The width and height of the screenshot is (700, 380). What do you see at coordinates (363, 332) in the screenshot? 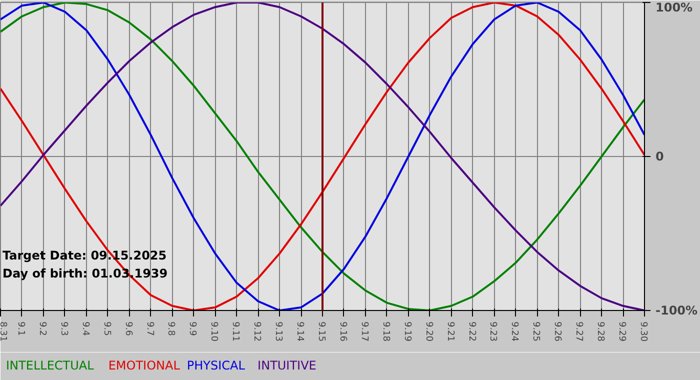
I see `x-tick-label: 9.17` at bounding box center [363, 332].